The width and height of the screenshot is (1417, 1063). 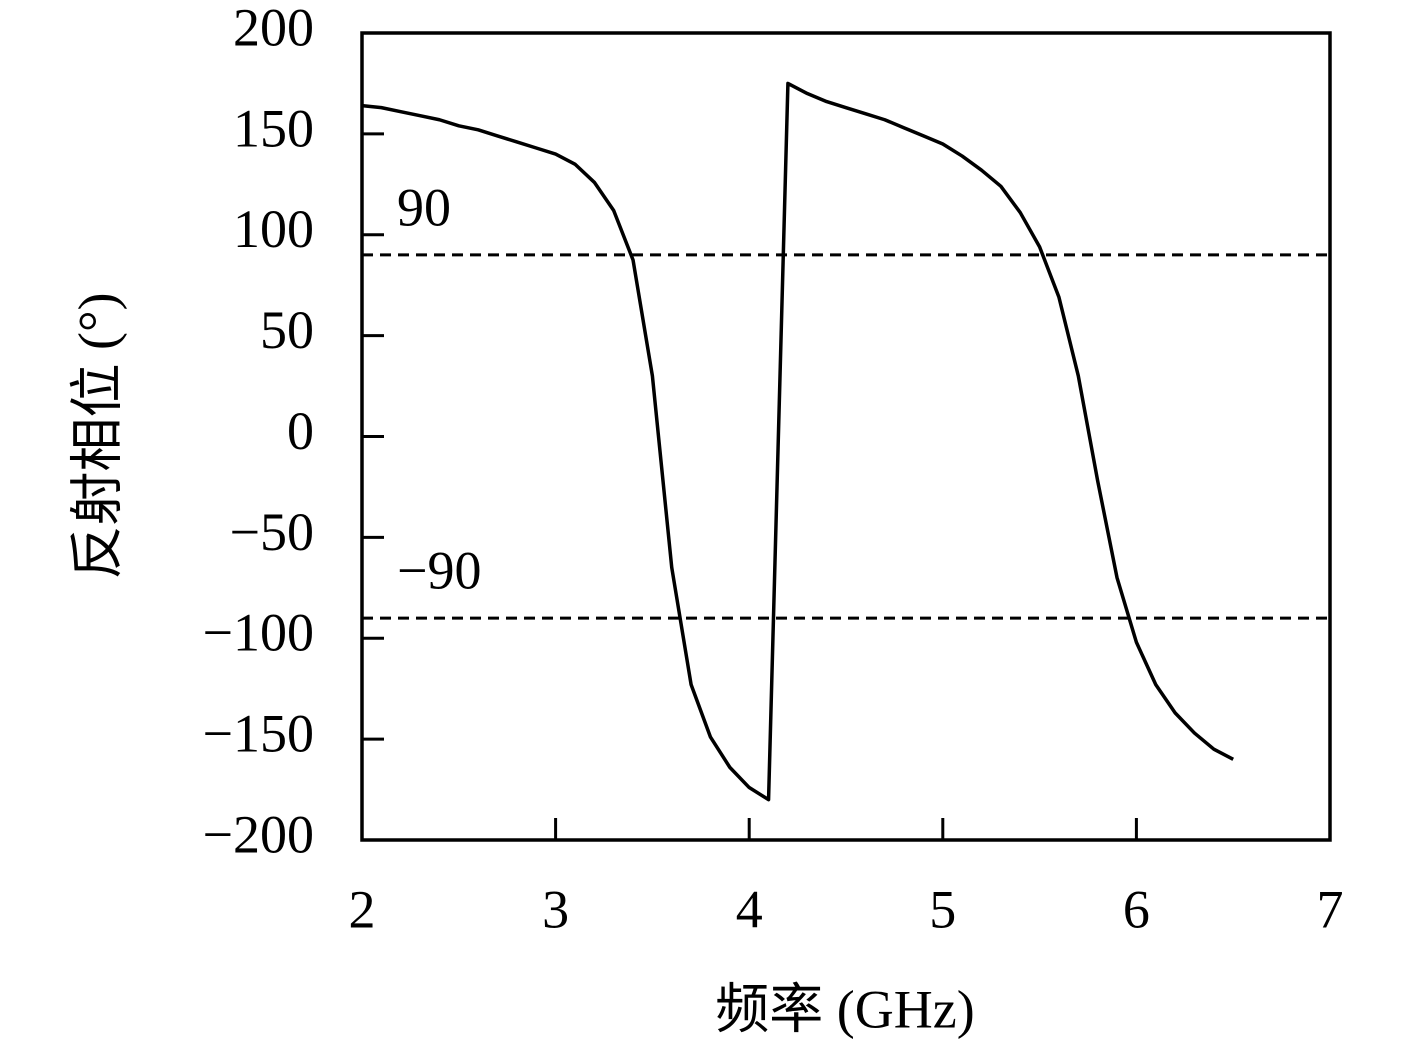 What do you see at coordinates (1330, 909) in the screenshot?
I see `x-tick-label: 7` at bounding box center [1330, 909].